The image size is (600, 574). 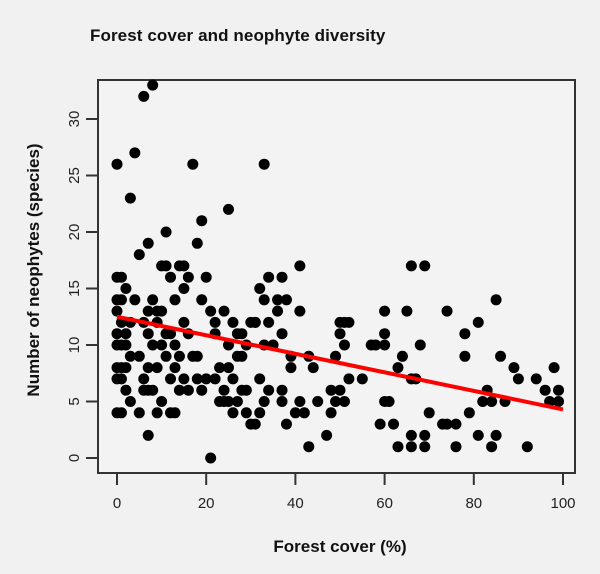 I want to click on x-tick-label: 20, so click(x=206, y=503).